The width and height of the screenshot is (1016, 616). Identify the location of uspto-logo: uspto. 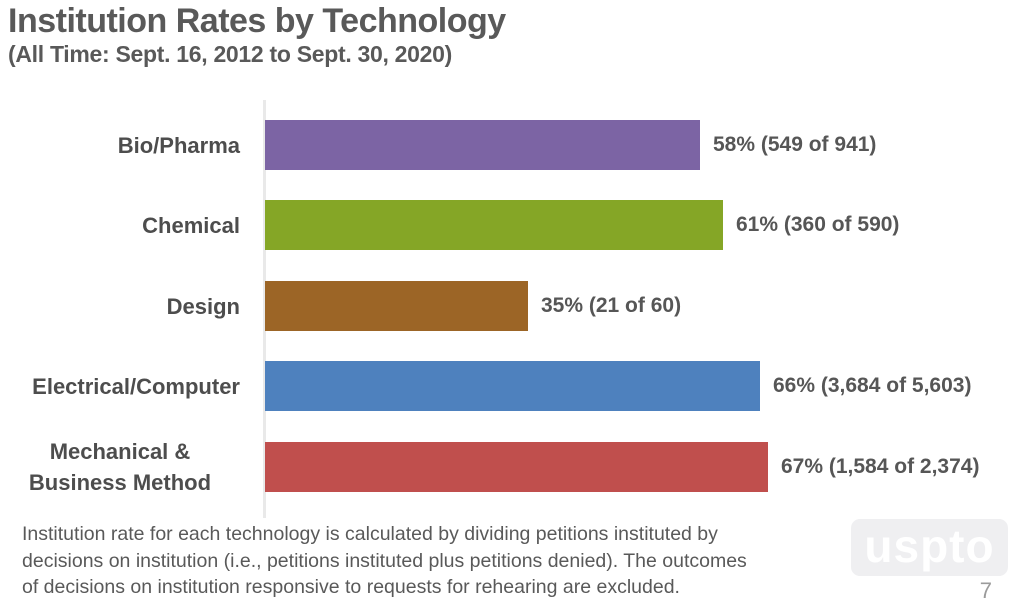
(929, 547).